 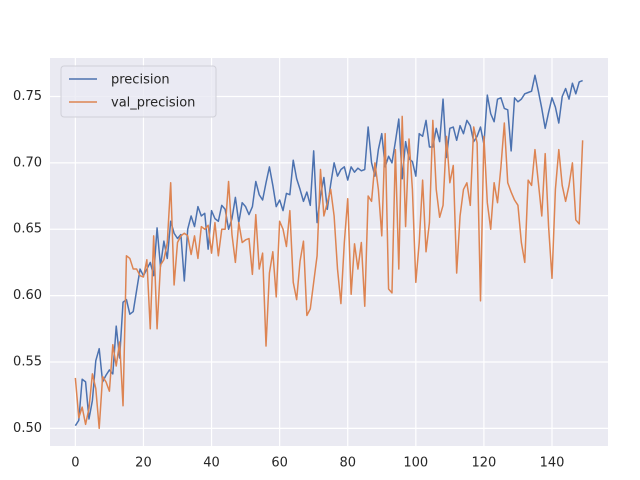 What do you see at coordinates (27, 428) in the screenshot?
I see `y-tick-label: 0.50` at bounding box center [27, 428].